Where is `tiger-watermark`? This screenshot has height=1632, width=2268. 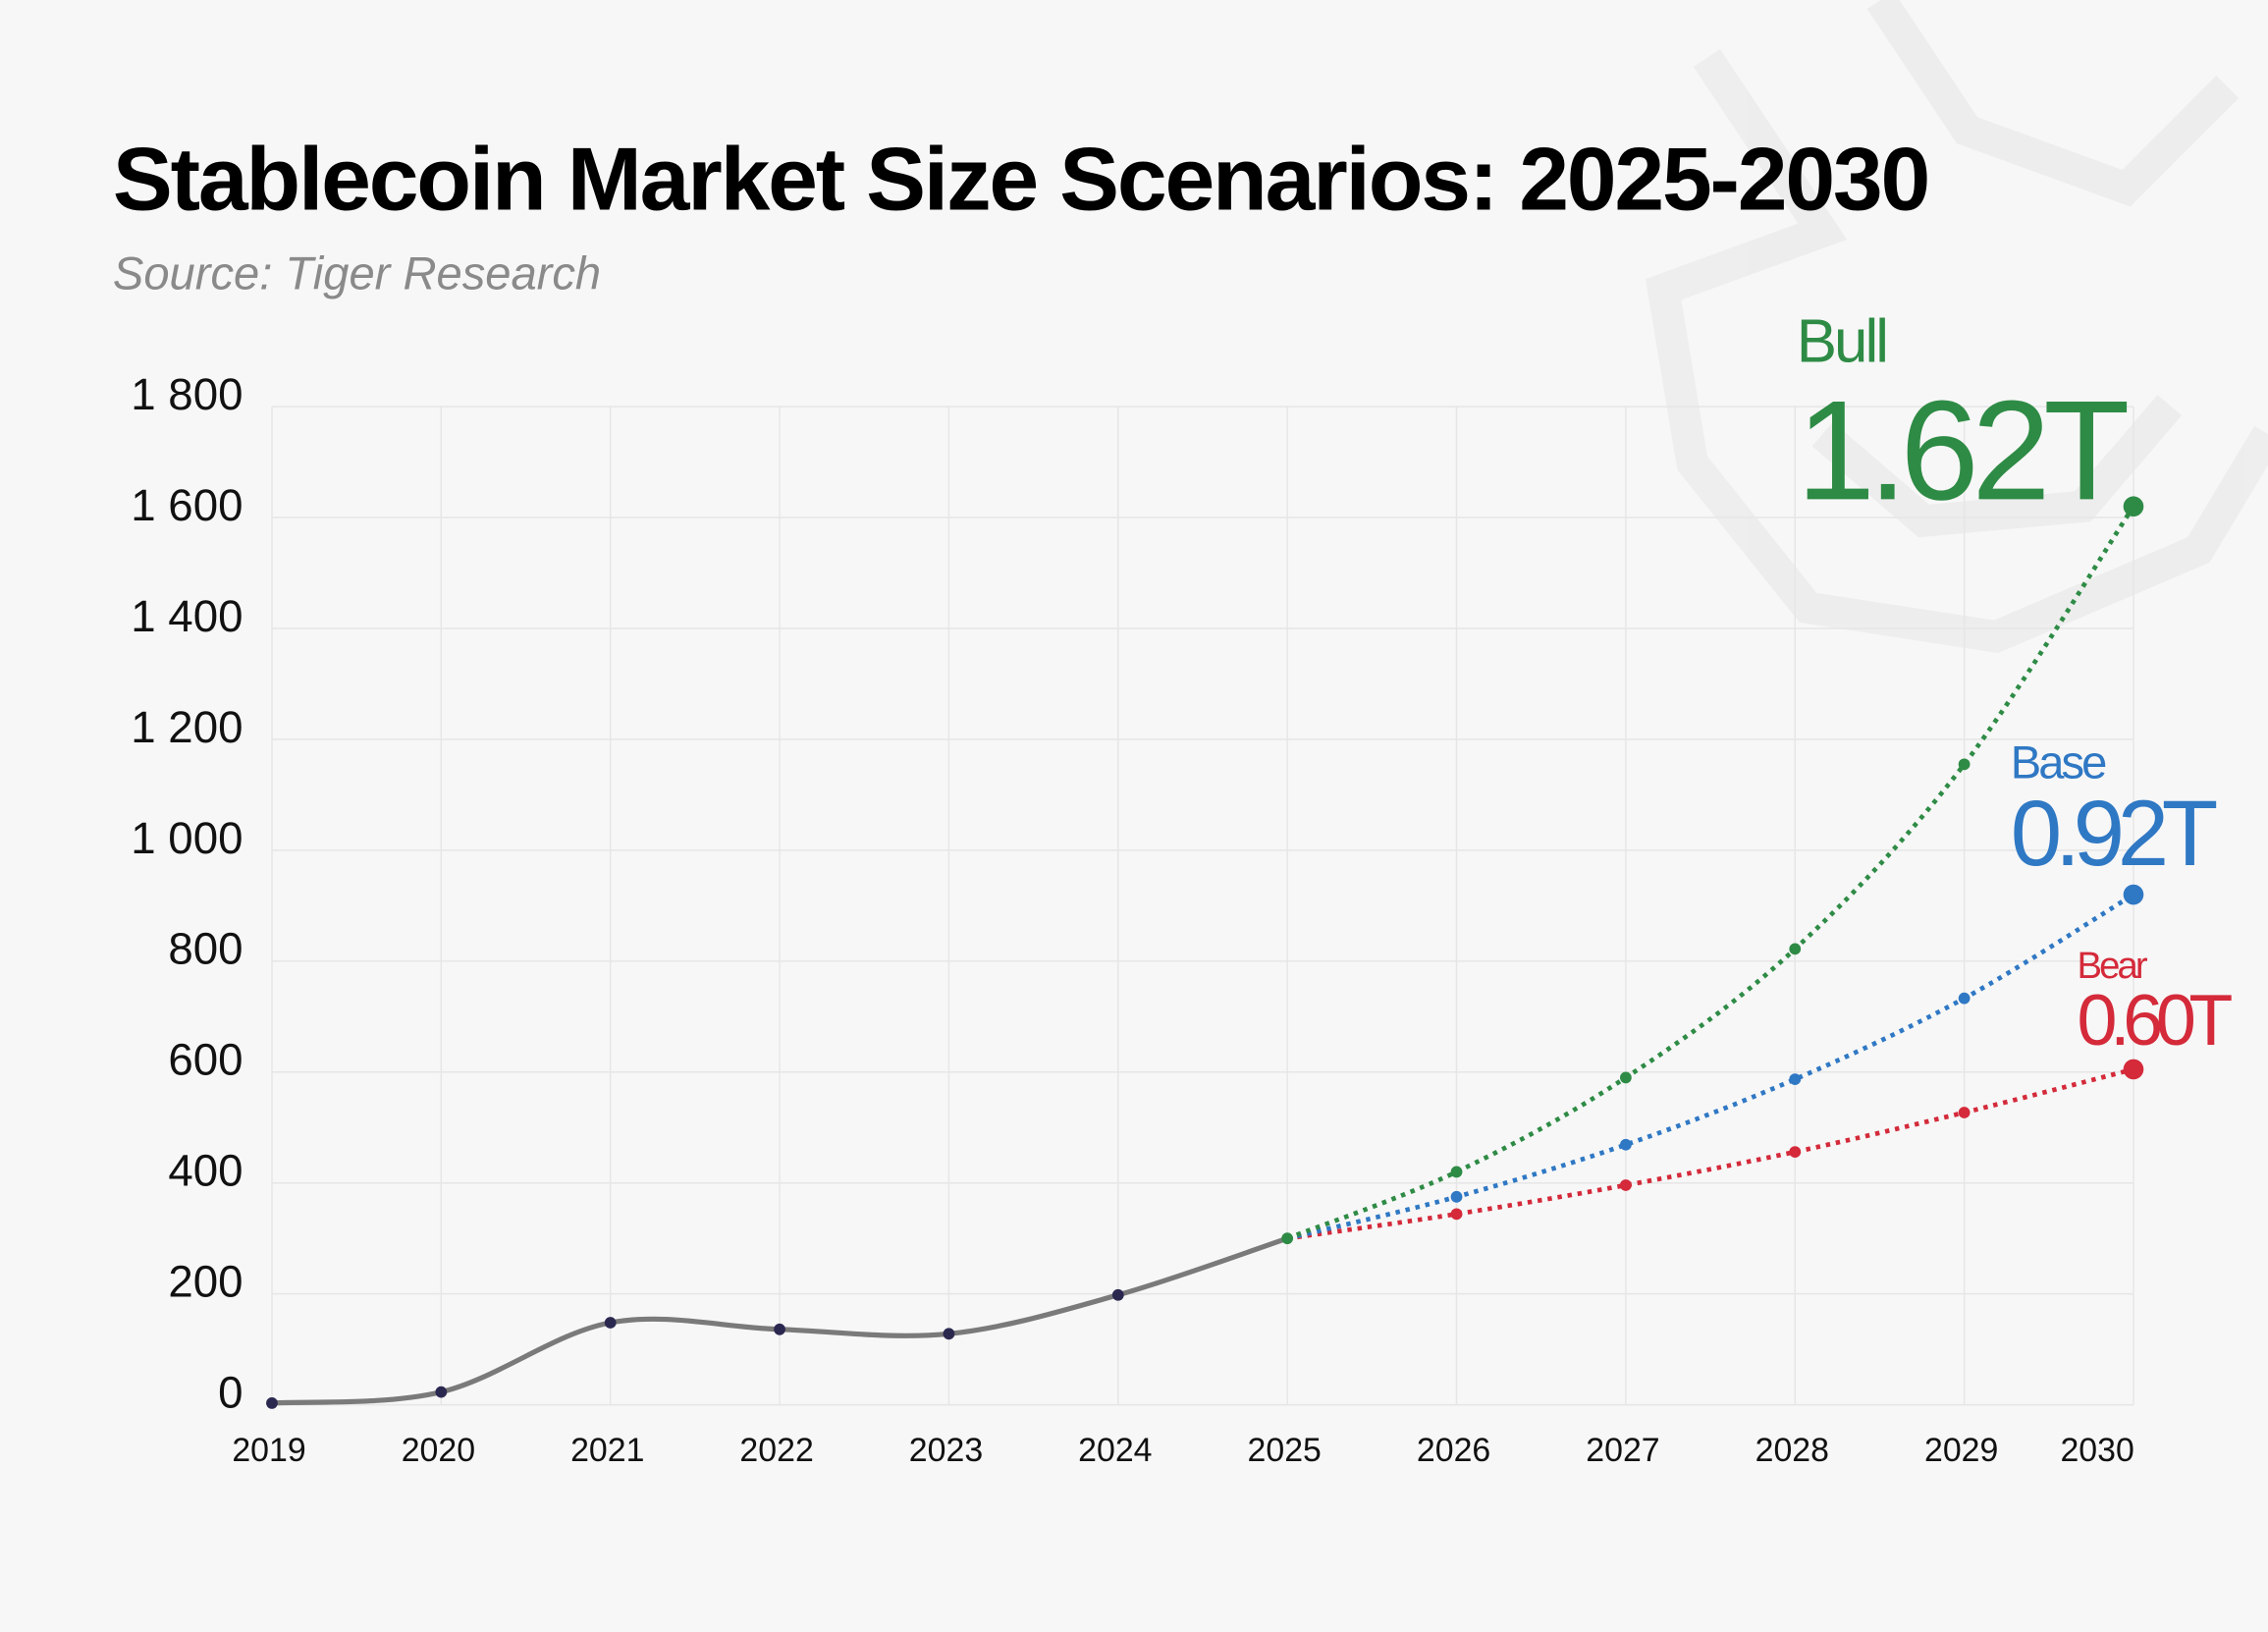
tiger-watermark is located at coordinates (1957, 327).